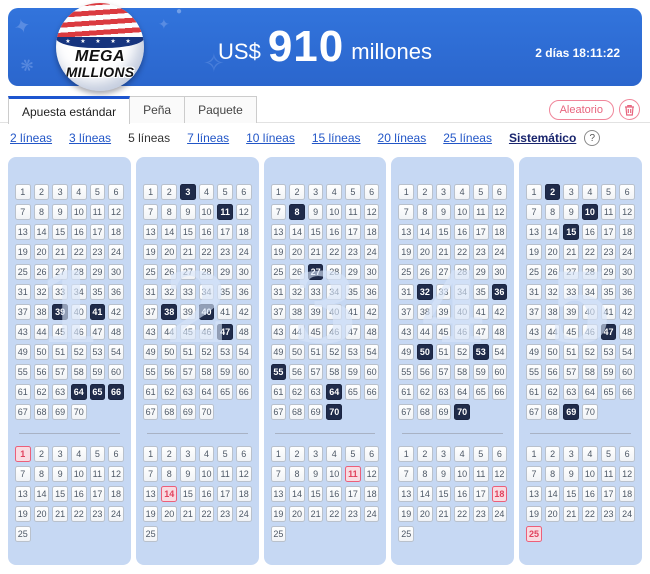 The height and width of the screenshot is (574, 650). I want to click on main-number-cell: 54, so click(499, 352).